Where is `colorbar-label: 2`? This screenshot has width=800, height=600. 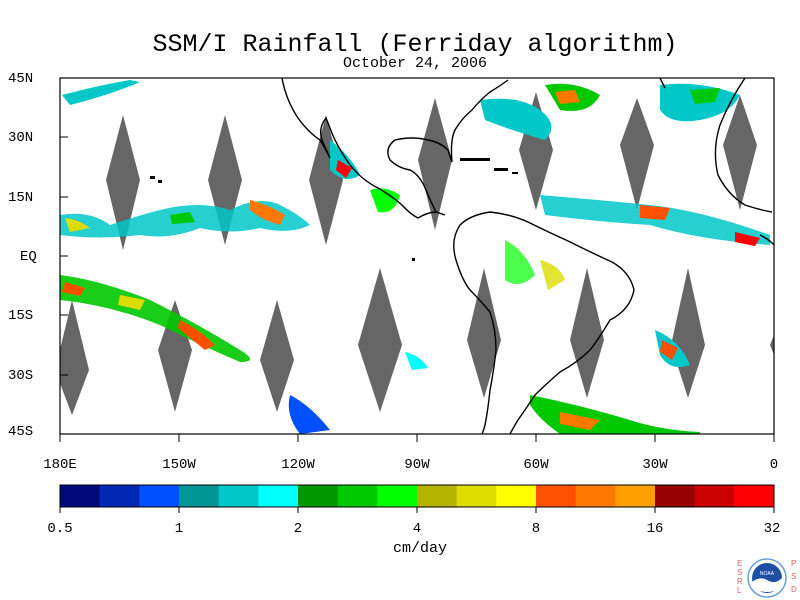 colorbar-label: 2 is located at coordinates (298, 529).